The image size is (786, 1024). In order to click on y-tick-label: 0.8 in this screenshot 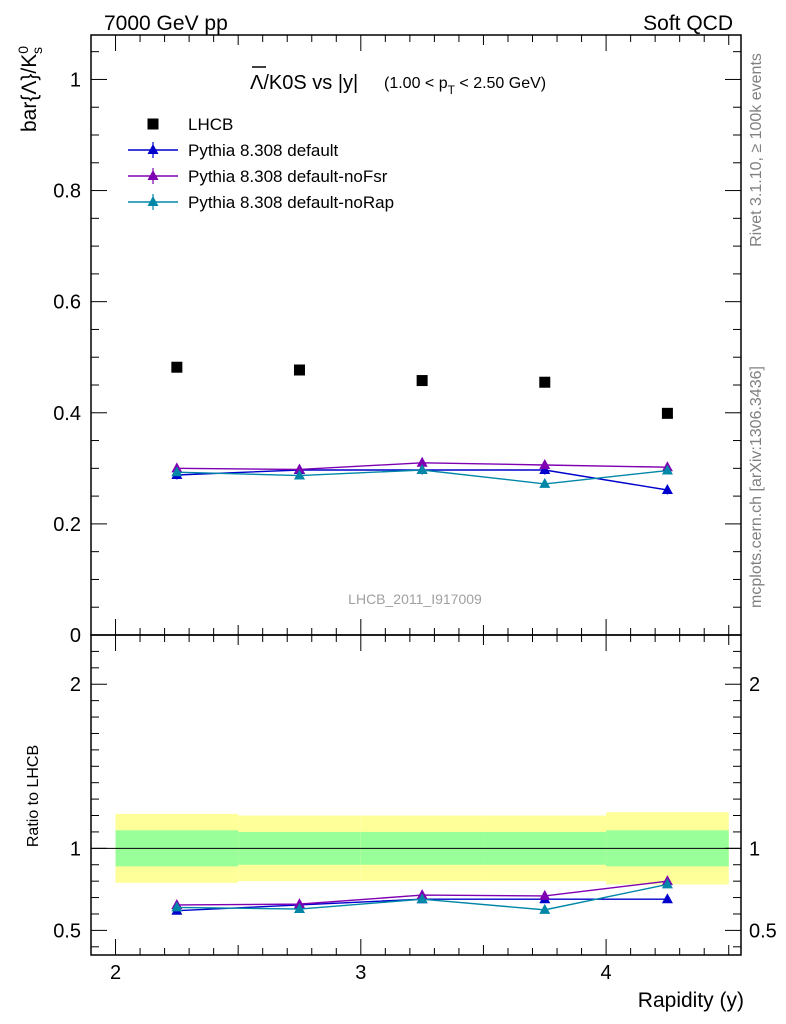, I will do `click(67, 192)`.